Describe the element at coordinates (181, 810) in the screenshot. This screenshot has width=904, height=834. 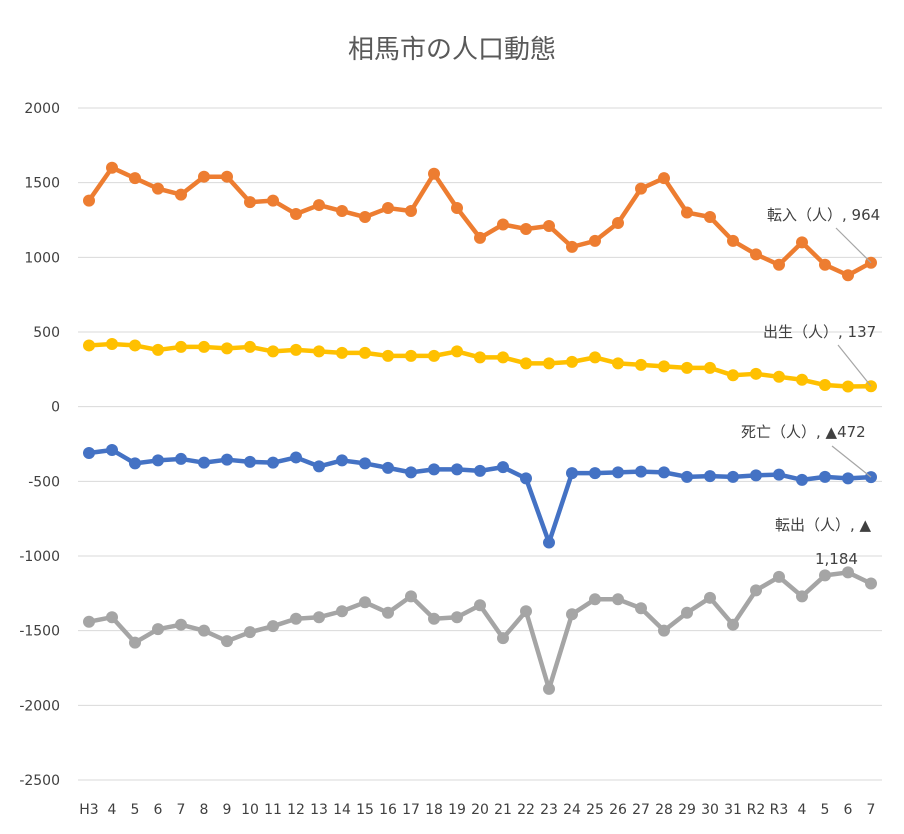
I see `x-tick-label: 7` at that location.